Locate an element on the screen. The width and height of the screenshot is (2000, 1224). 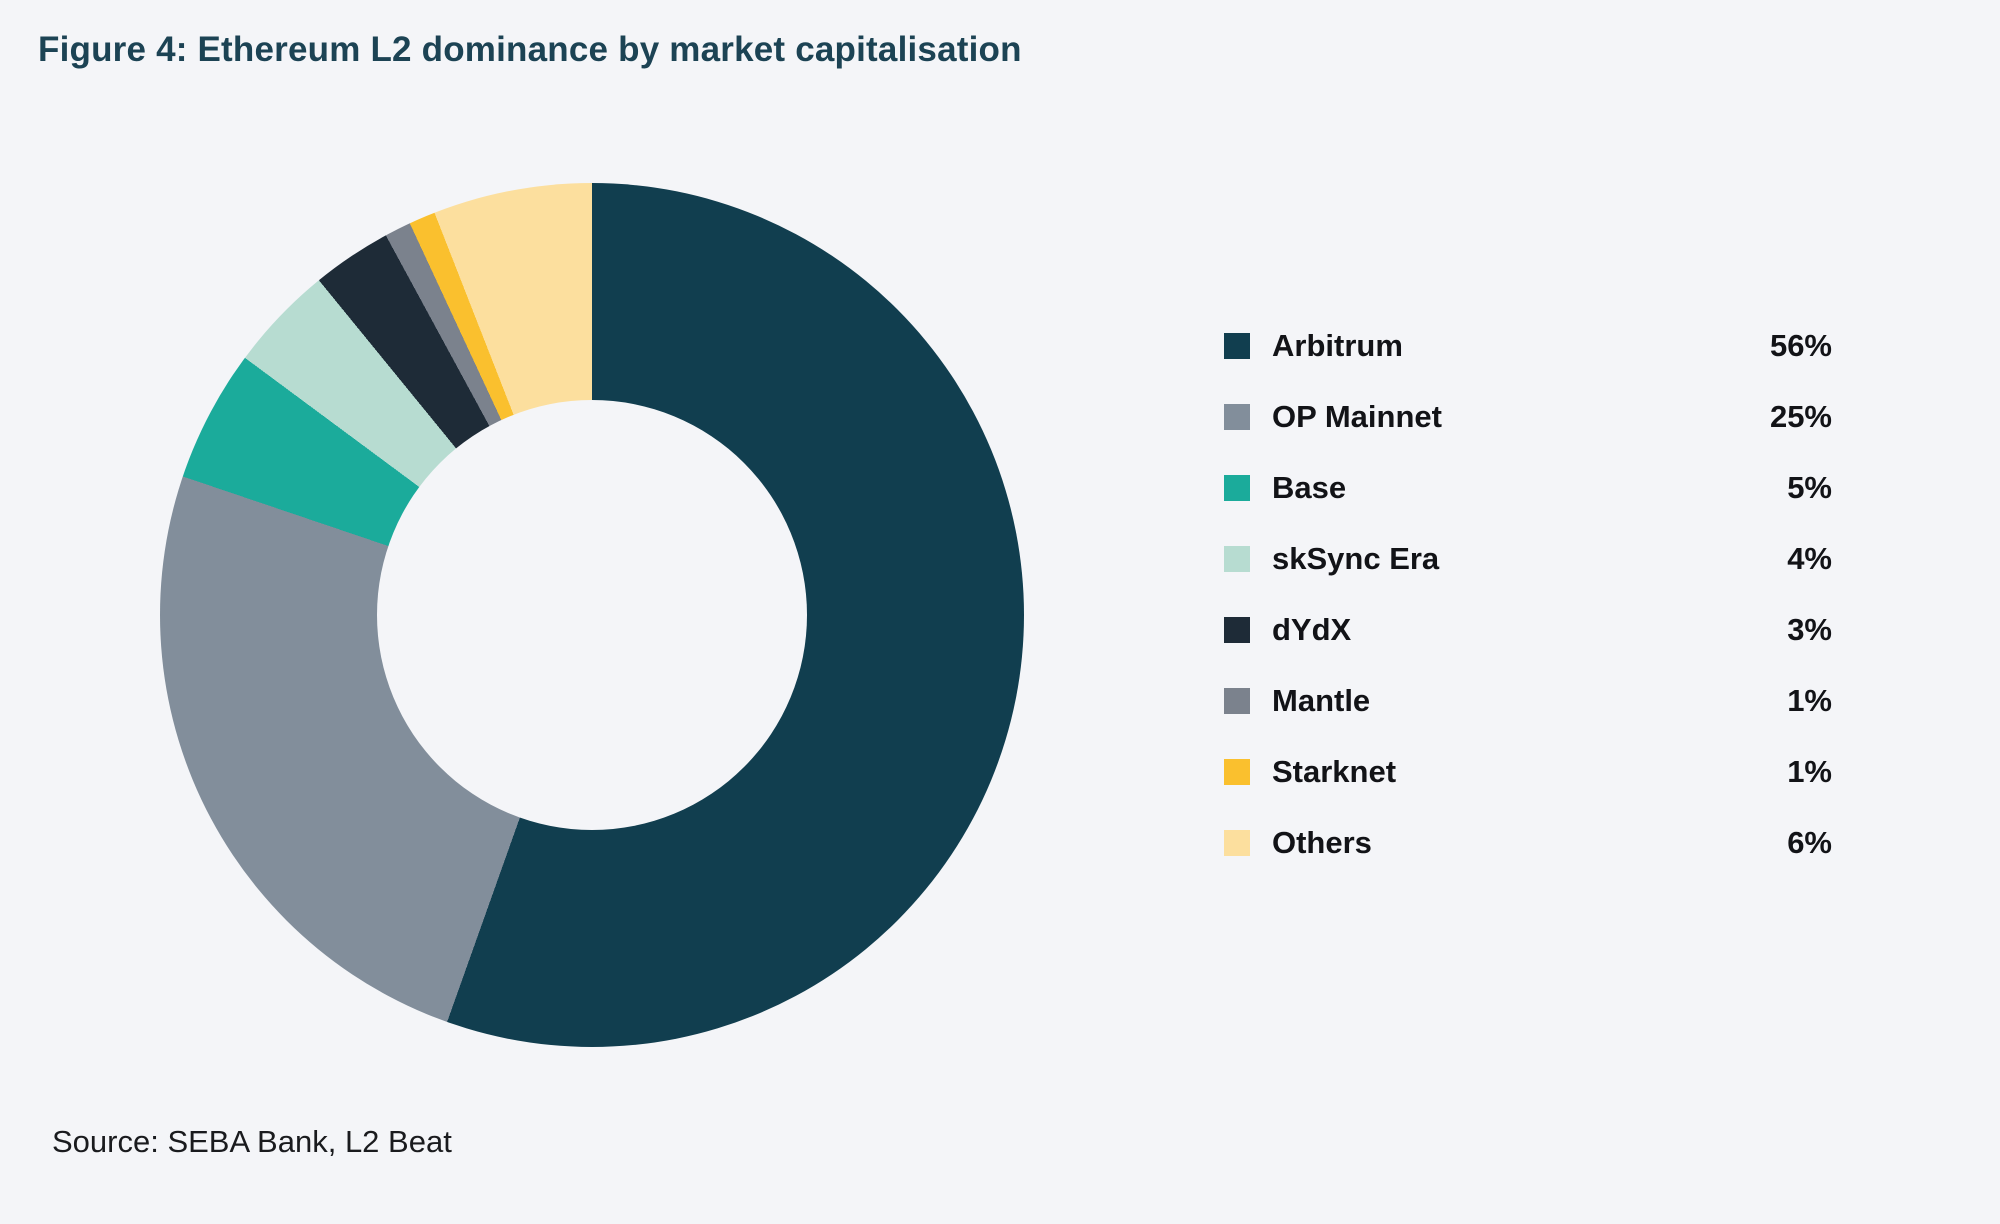
legend-item-mantle: Mantle 1% is located at coordinates (1528, 700).